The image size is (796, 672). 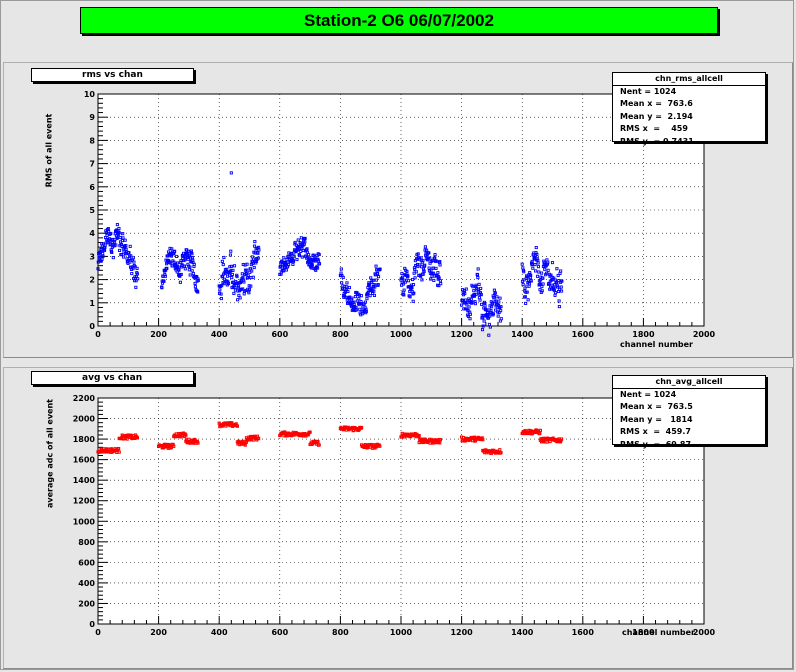 I want to click on main-title-box: Station-2 O6 06/07/2002, so click(x=399, y=20).